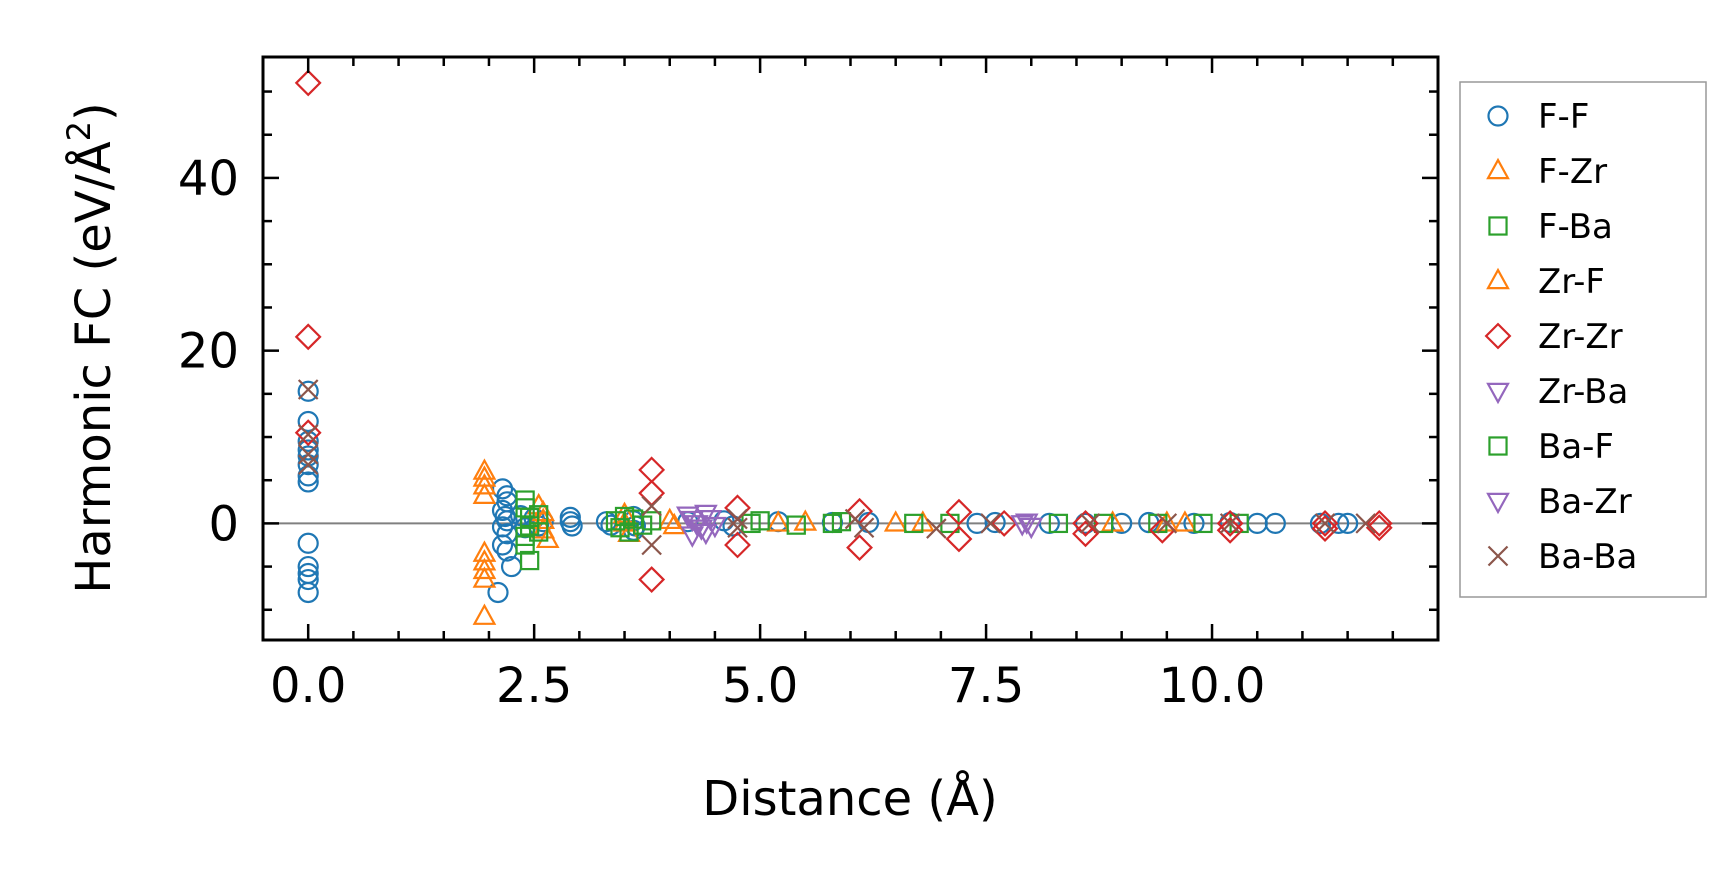 This screenshot has height=883, width=1719. Describe the element at coordinates (534, 686) in the screenshot. I see `x-tick-label: 2.5` at that location.